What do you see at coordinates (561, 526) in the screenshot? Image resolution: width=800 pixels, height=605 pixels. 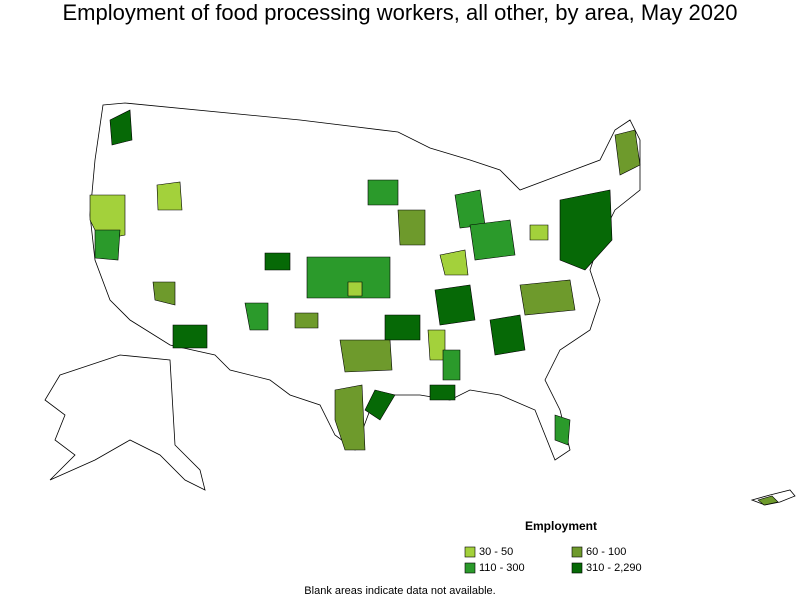 I see `legend-title: Employment` at bounding box center [561, 526].